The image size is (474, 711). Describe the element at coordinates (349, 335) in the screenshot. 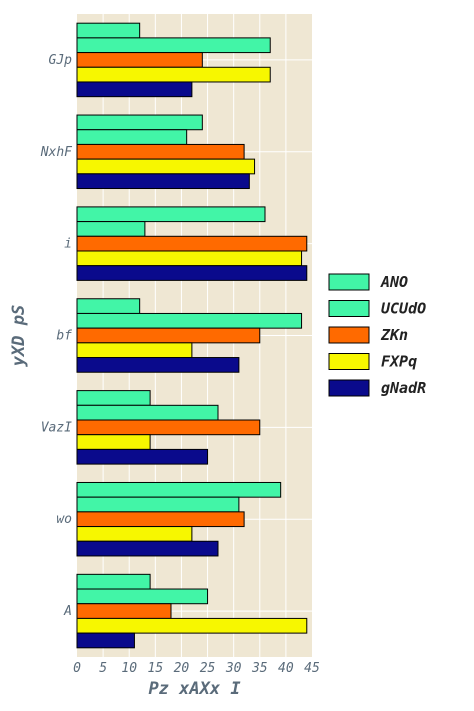

I see `legend-swatch-ZKn` at that location.